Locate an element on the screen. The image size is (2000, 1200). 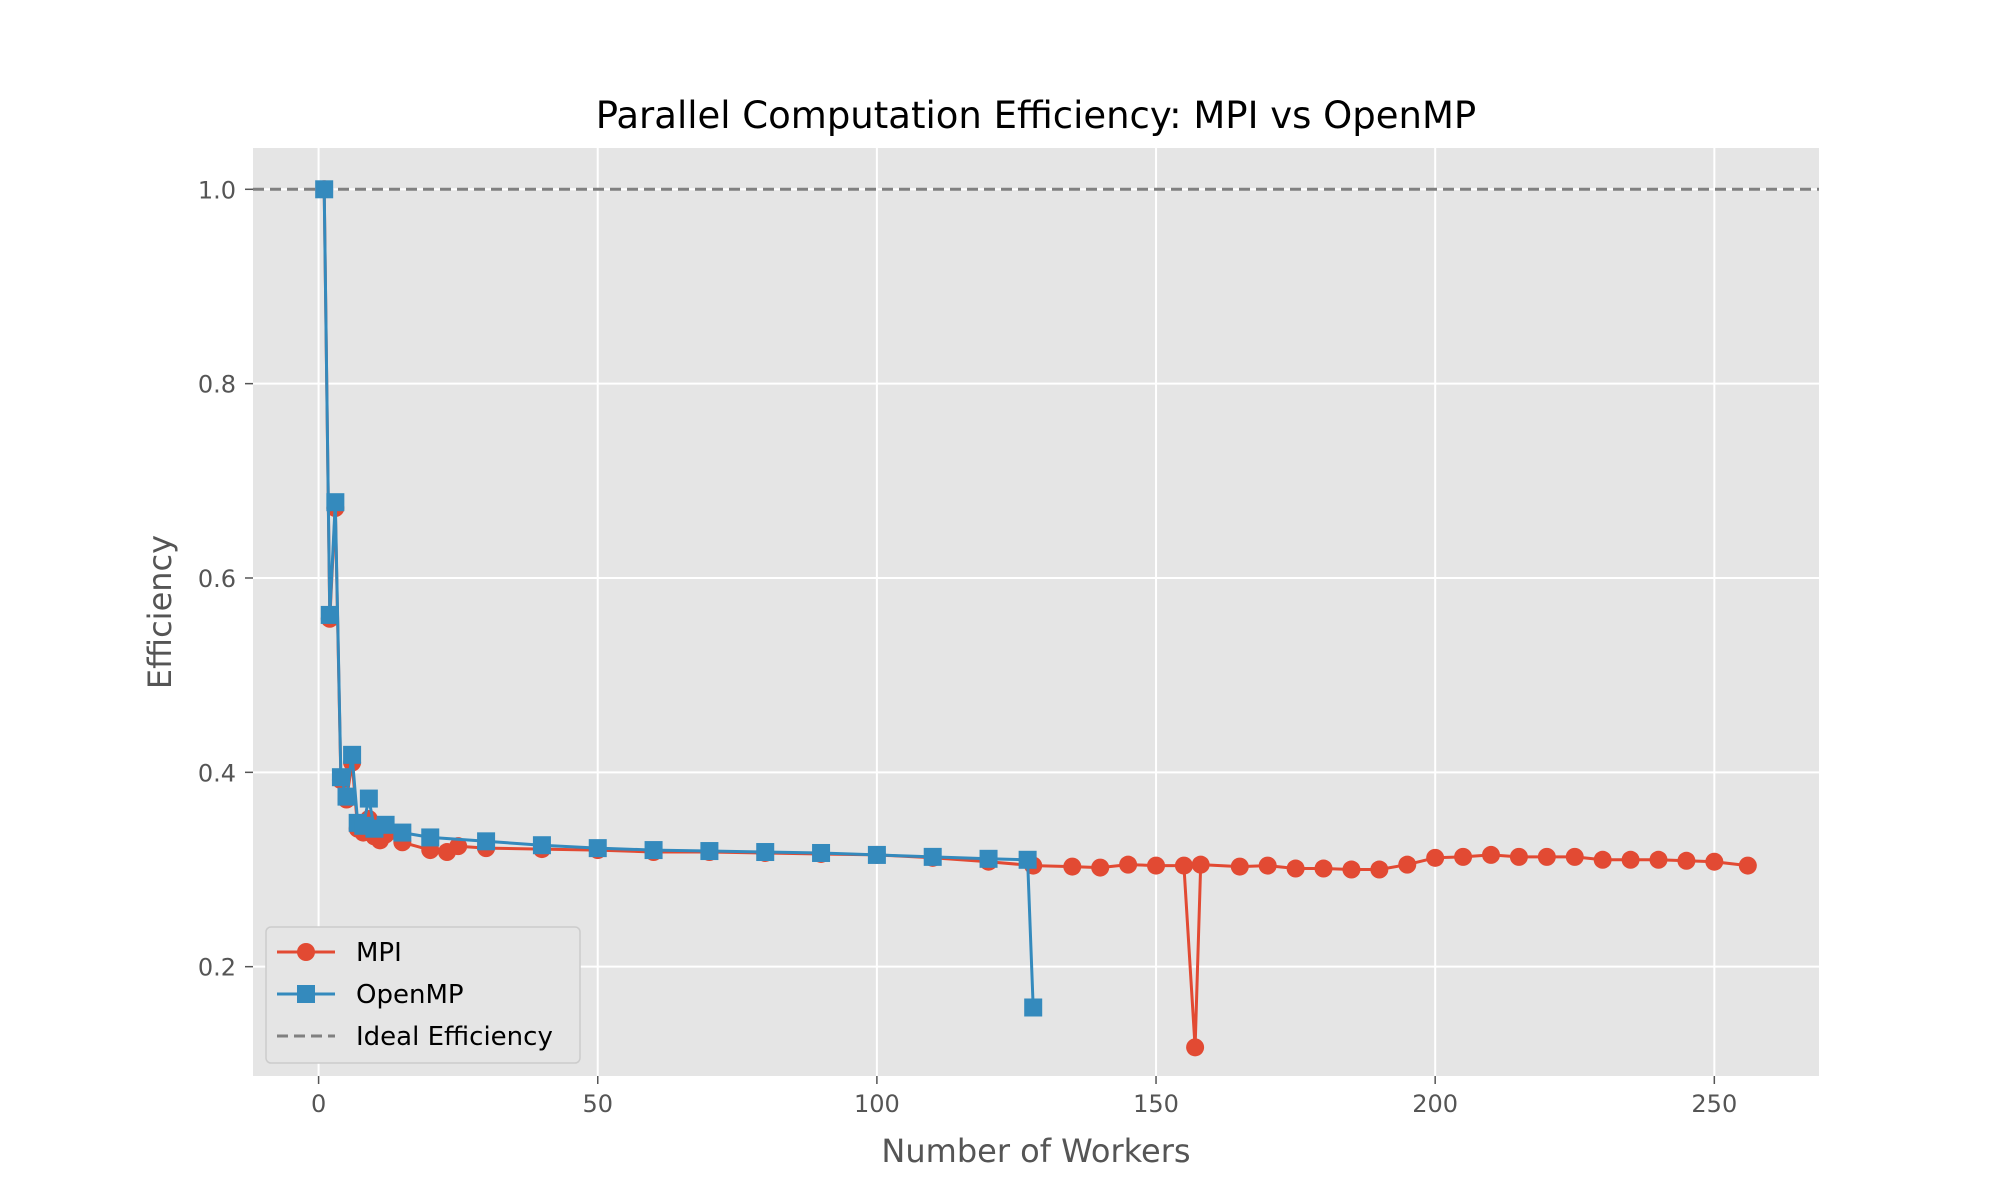
legend-openmp-label: OpenMP is located at coordinates (410, 995).